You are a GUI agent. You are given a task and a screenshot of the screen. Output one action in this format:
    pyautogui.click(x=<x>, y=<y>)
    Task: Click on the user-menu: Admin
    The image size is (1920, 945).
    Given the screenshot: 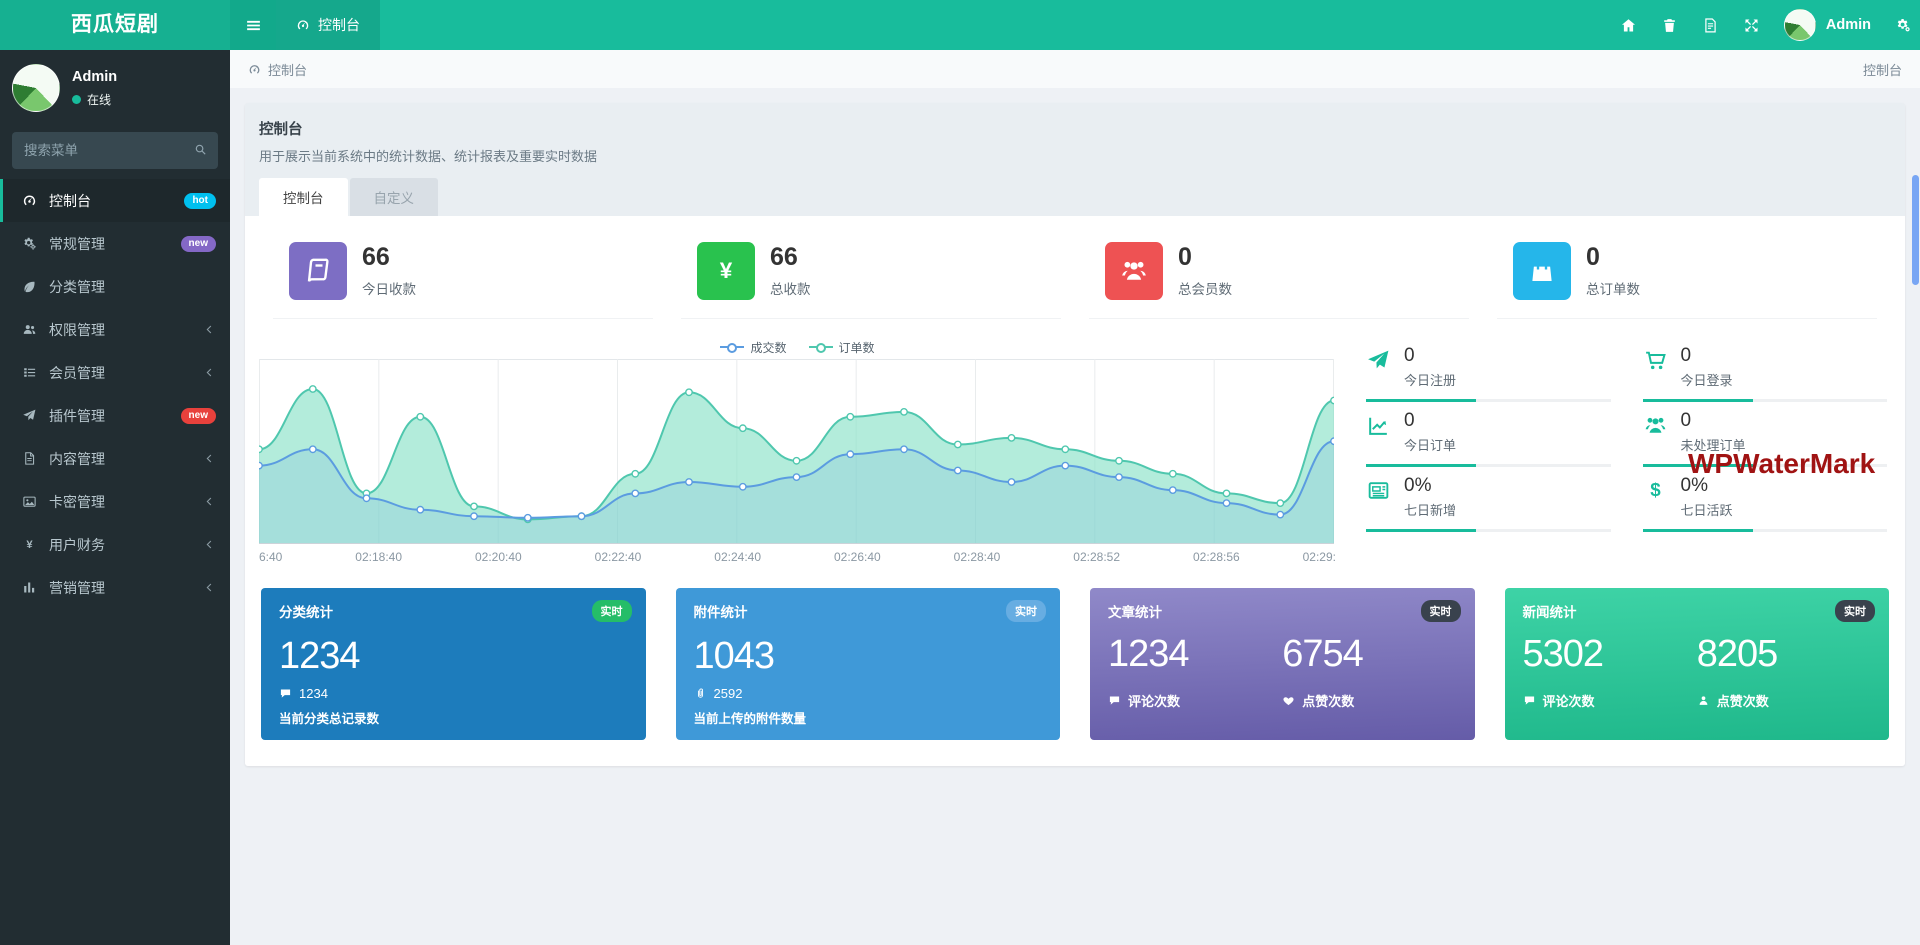 What is the action you would take?
    pyautogui.click(x=1827, y=25)
    